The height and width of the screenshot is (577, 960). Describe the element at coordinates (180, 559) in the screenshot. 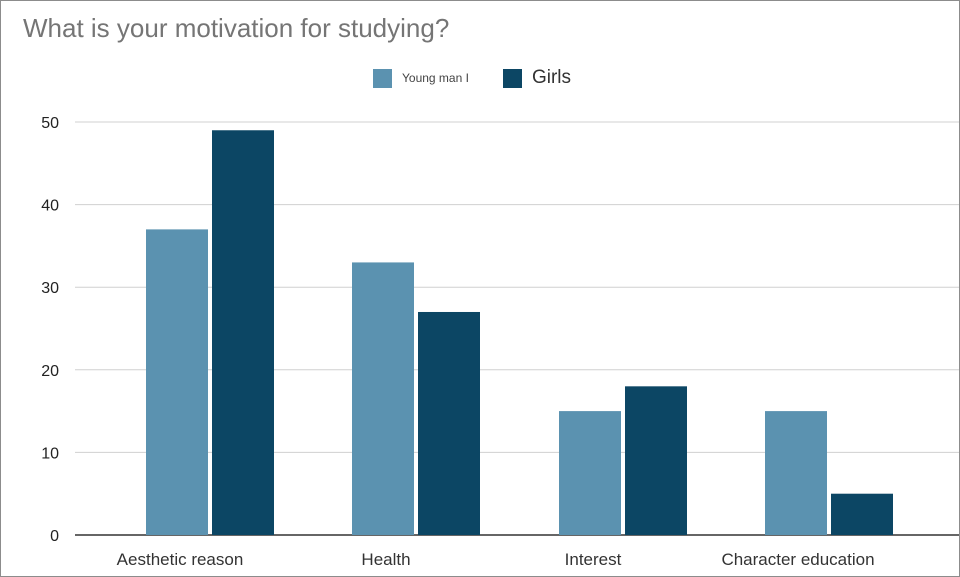

I see `x-tick-label: Aesthetic reason` at that location.